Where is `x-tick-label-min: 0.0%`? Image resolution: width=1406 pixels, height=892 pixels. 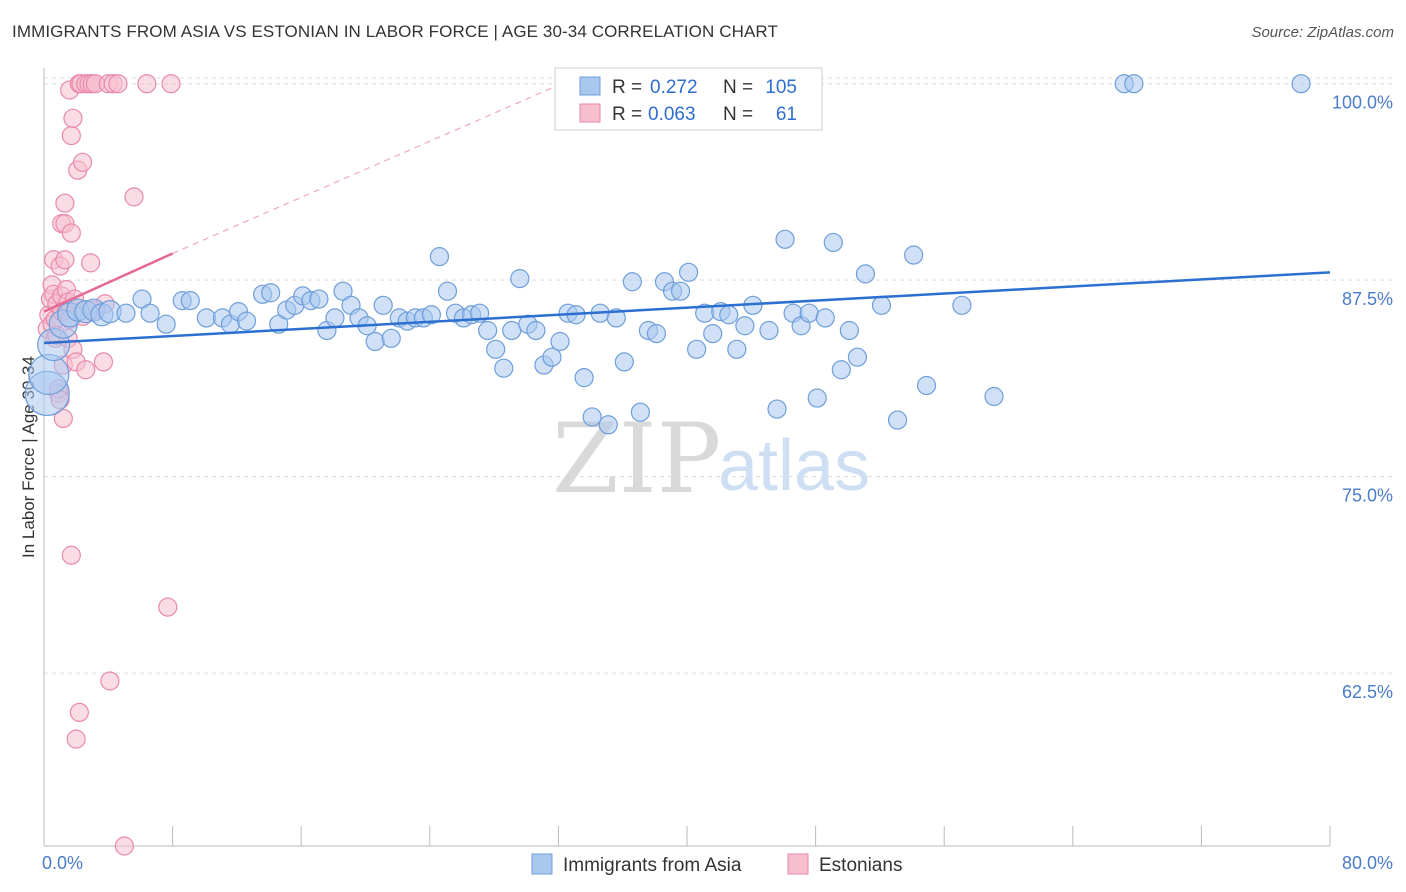
x-tick-label-min: 0.0% is located at coordinates (62, 863).